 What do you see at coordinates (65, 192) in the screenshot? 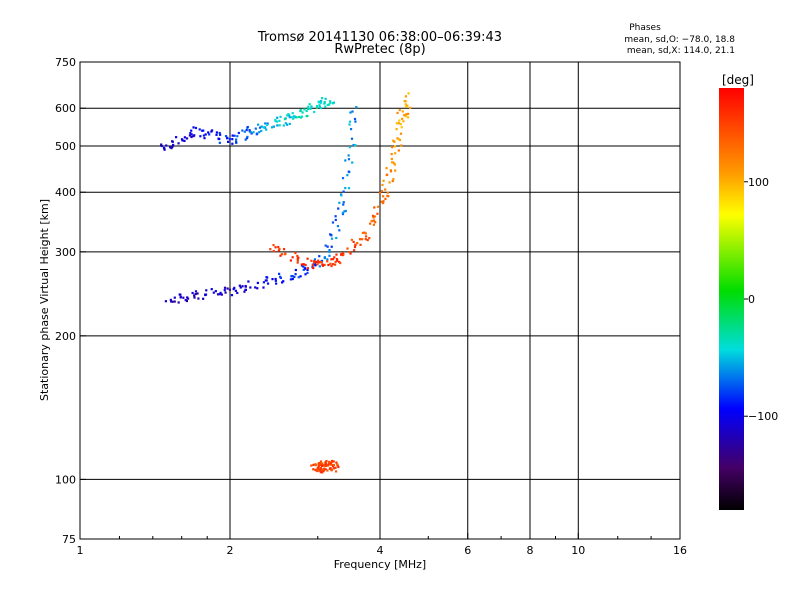
I see `y-tick-label: 400` at bounding box center [65, 192].